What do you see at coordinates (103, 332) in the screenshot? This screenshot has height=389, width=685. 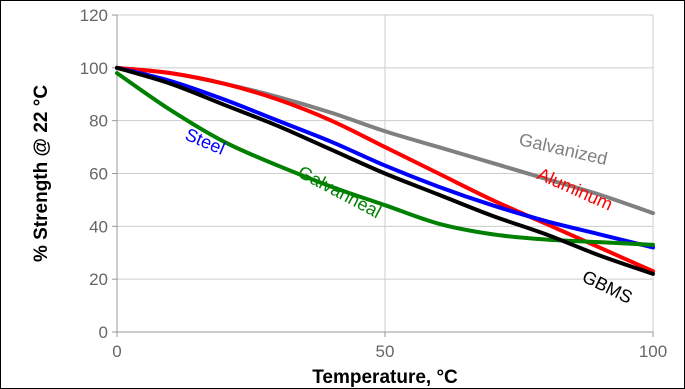 I see `y-tick-label: 0` at bounding box center [103, 332].